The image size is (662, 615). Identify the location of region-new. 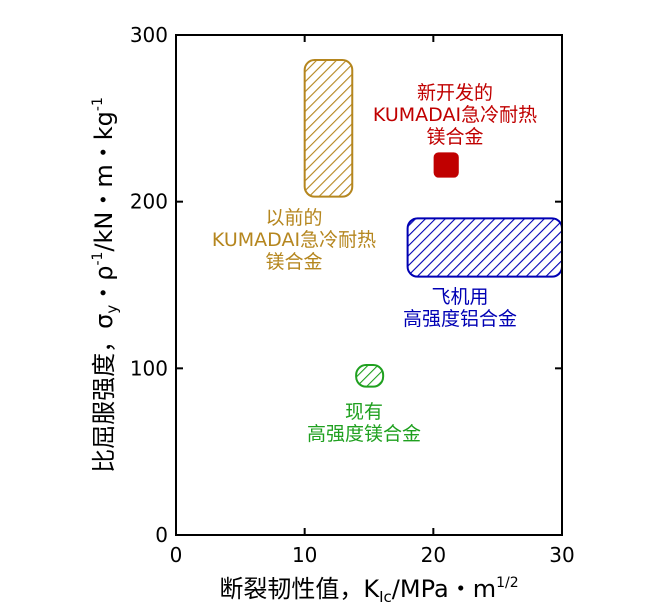
(446, 165).